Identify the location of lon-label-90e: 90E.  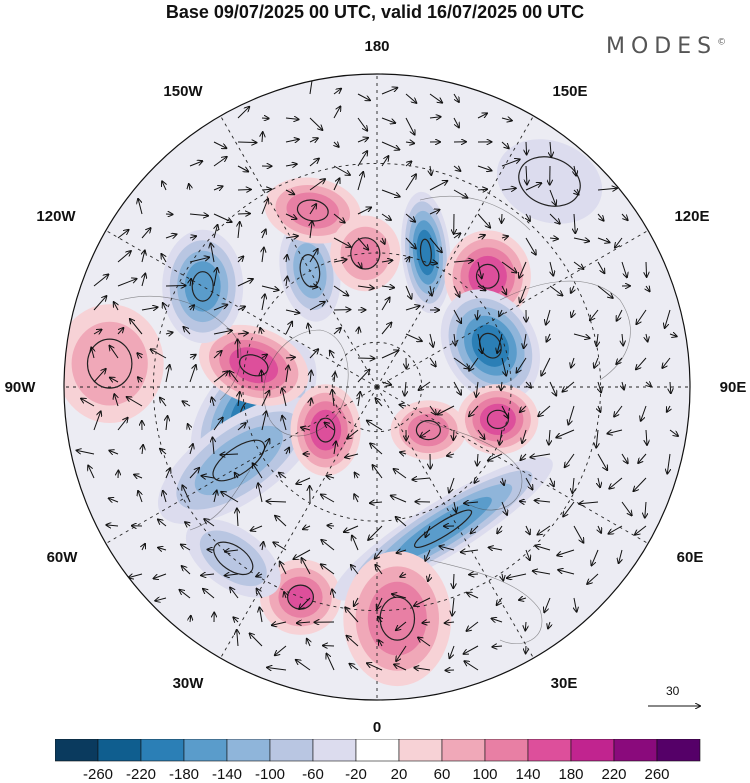
(733, 387).